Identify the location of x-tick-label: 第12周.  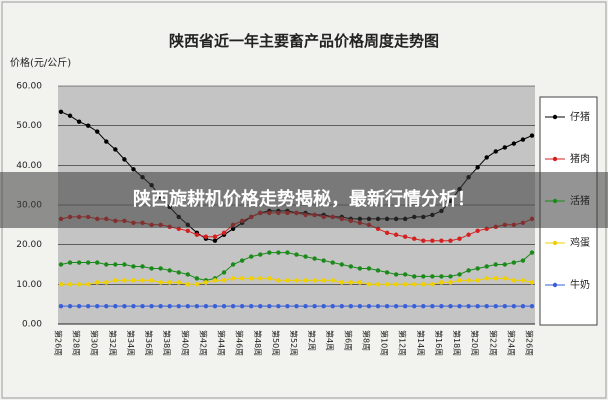
(403, 343).